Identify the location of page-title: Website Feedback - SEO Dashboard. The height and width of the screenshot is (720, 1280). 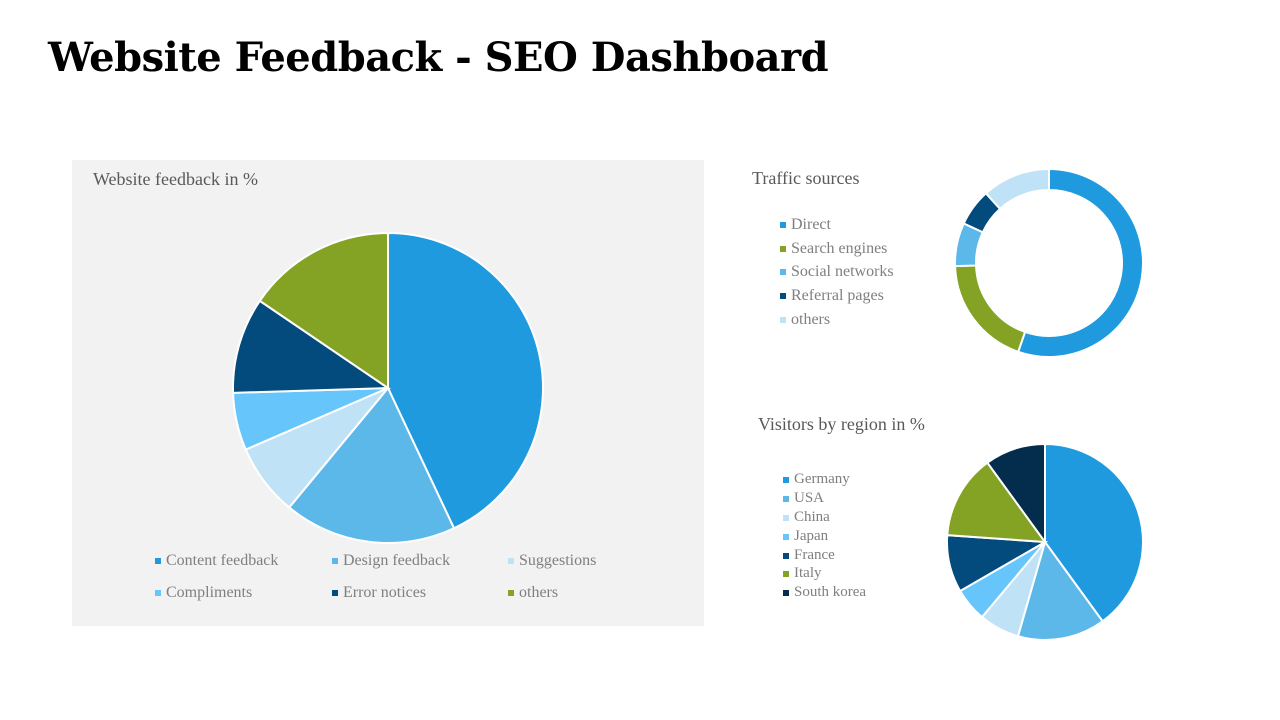
(438, 57).